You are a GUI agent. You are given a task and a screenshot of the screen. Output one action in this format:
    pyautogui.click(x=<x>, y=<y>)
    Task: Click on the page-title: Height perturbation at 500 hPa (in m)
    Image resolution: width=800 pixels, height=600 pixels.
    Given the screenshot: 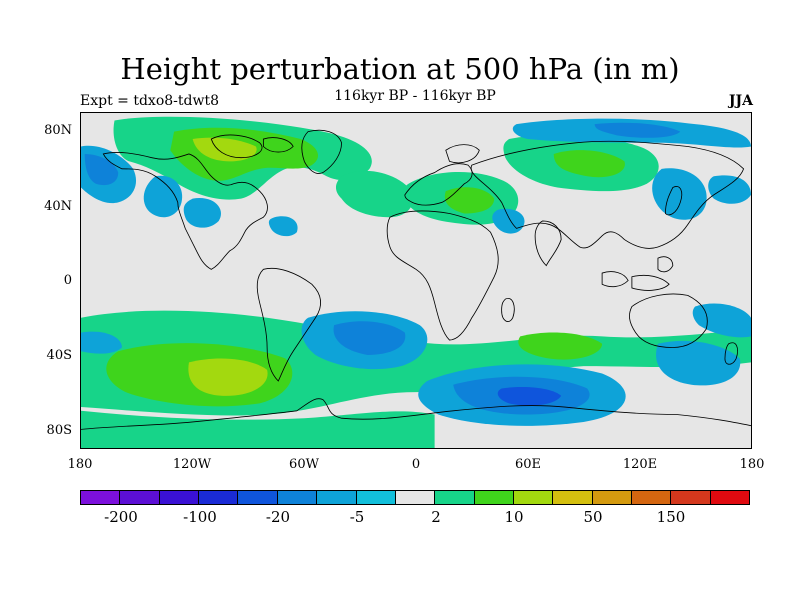 What is the action you would take?
    pyautogui.click(x=400, y=69)
    